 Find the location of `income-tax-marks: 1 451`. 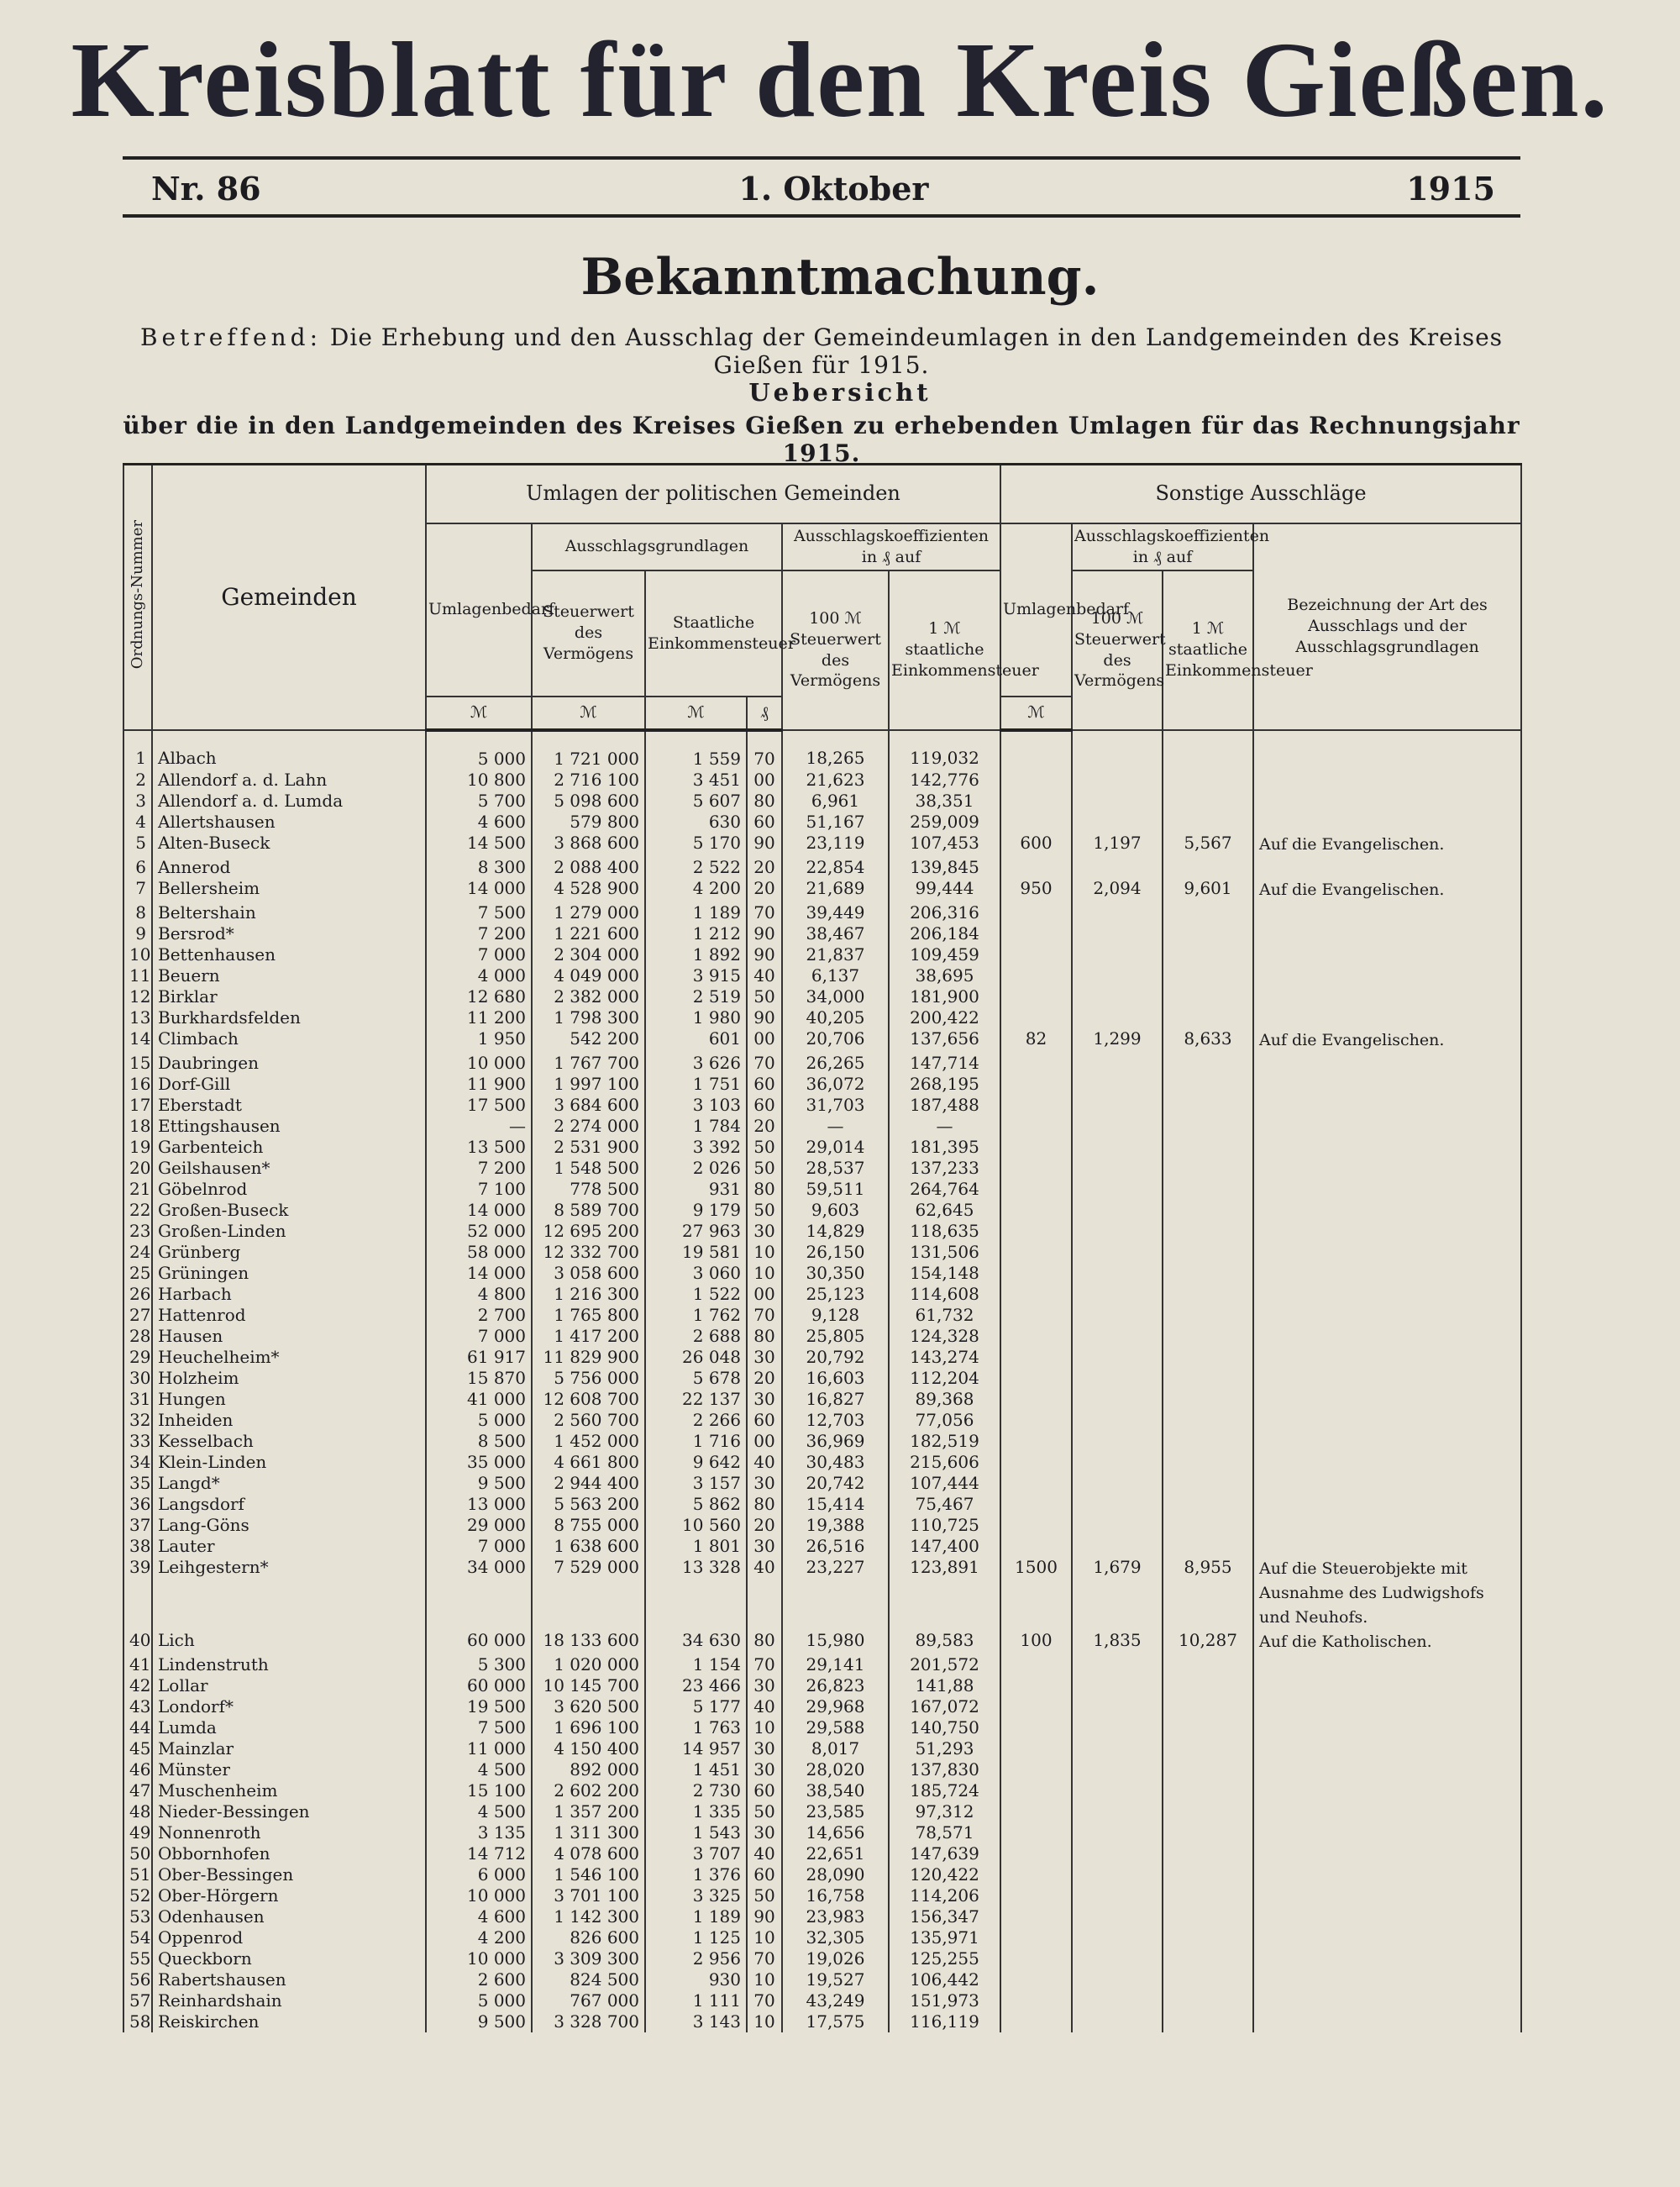

income-tax-marks: 1 451 is located at coordinates (696, 1769).